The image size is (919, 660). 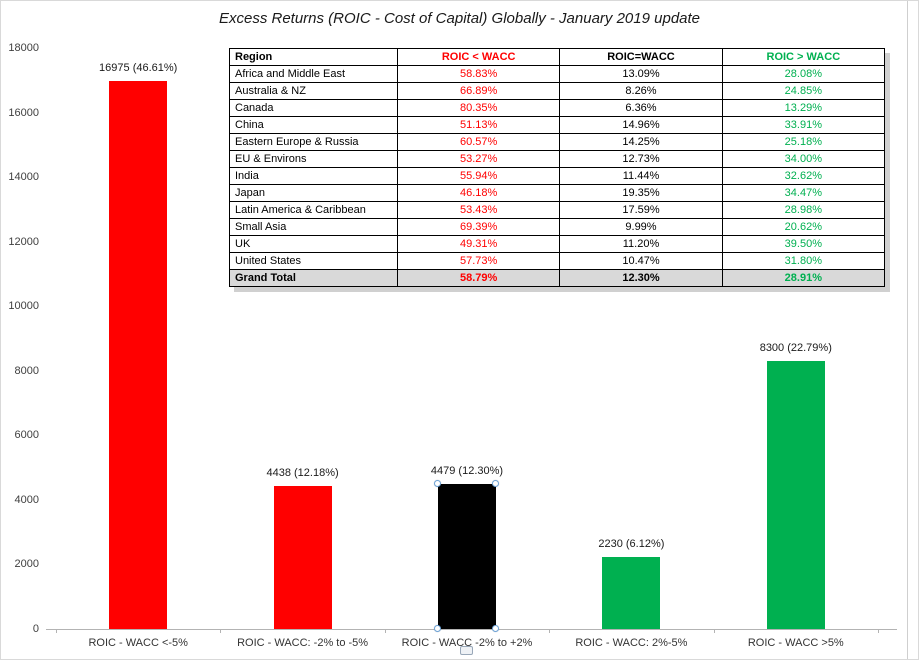 I want to click on x-axis-category-label: ROIC - WACC -2% to +2%, so click(x=467, y=643).